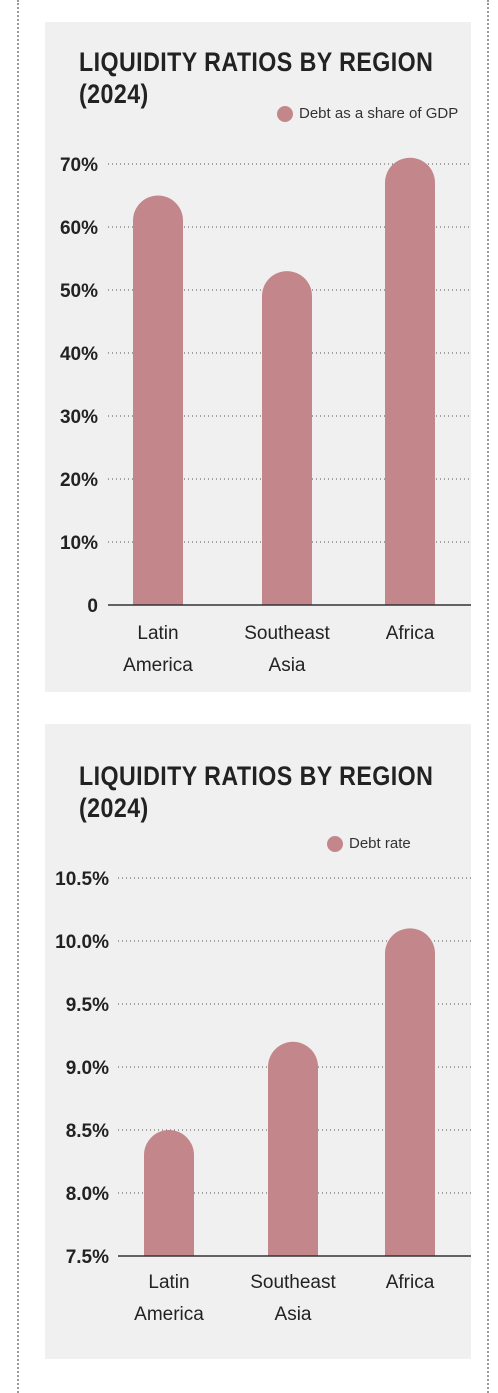  I want to click on y-tick-label: 10.0%, so click(82, 942).